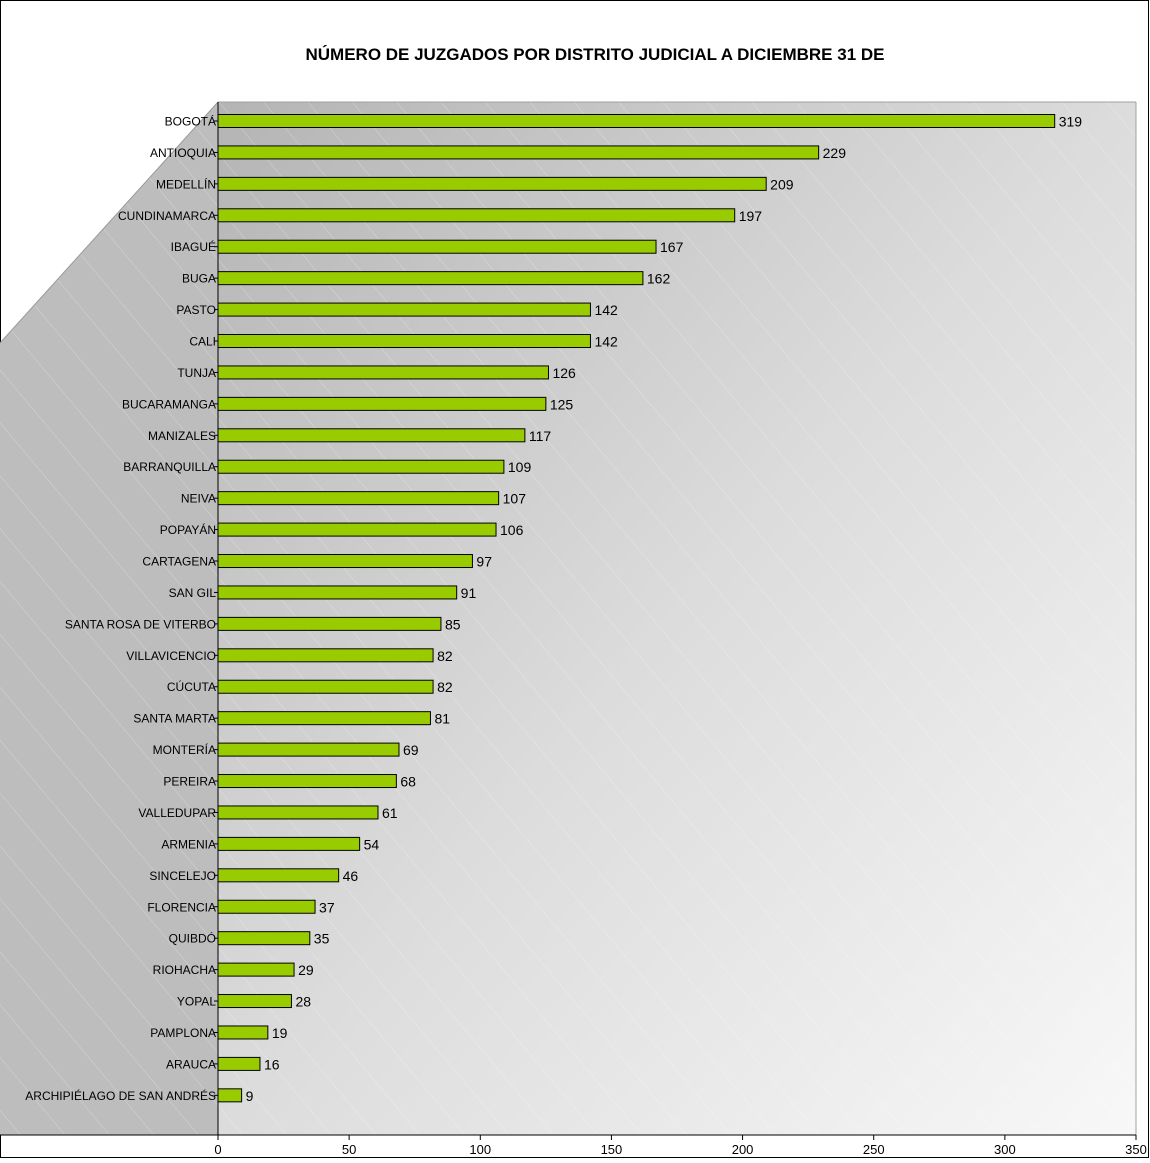  What do you see at coordinates (196, 1002) in the screenshot?
I see `category-label-28: YOPAL` at bounding box center [196, 1002].